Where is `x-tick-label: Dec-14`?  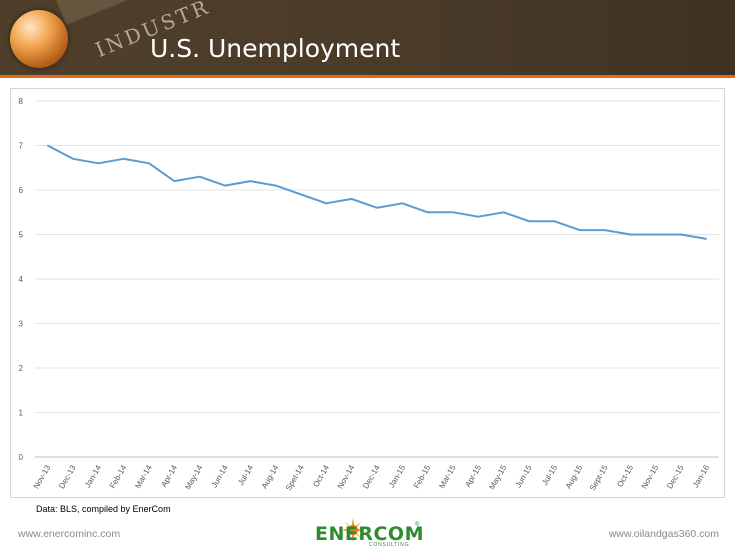 x-tick-label: Dec-14 is located at coordinates (371, 476).